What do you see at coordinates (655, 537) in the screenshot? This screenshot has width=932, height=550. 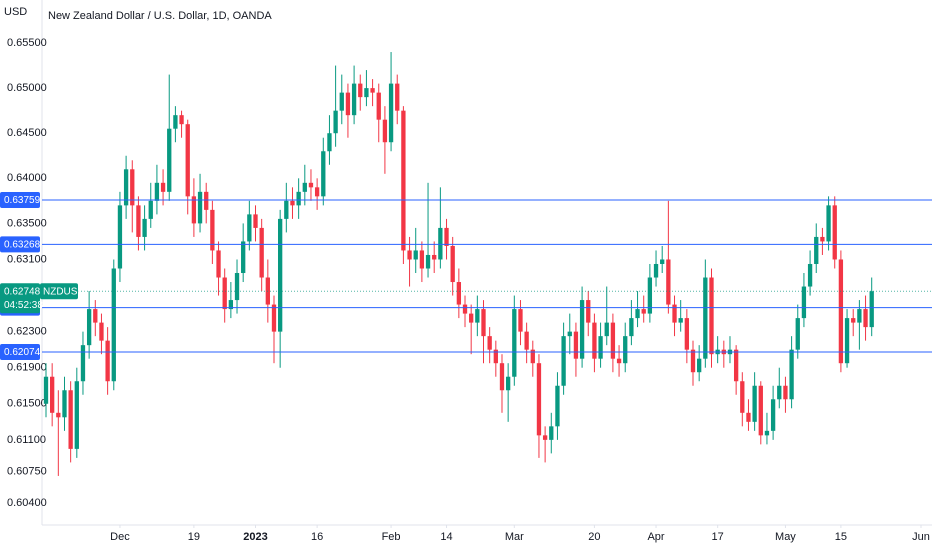 I see `x-tick-label: Apr` at bounding box center [655, 537].